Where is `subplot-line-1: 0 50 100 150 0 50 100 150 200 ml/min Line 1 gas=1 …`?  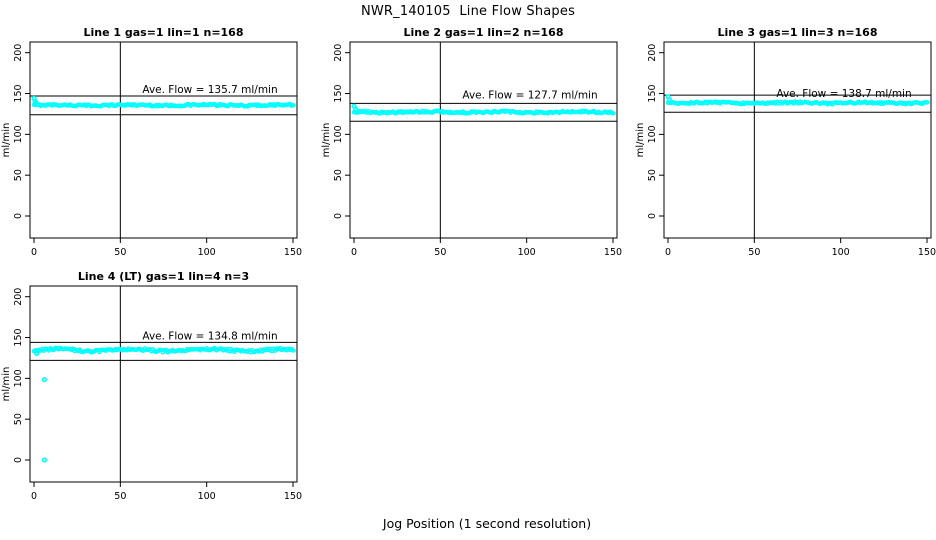
subplot-line-1: 0 50 100 150 0 50 100 150 200 ml/min Line 1 gas=1 … is located at coordinates (151, 142).